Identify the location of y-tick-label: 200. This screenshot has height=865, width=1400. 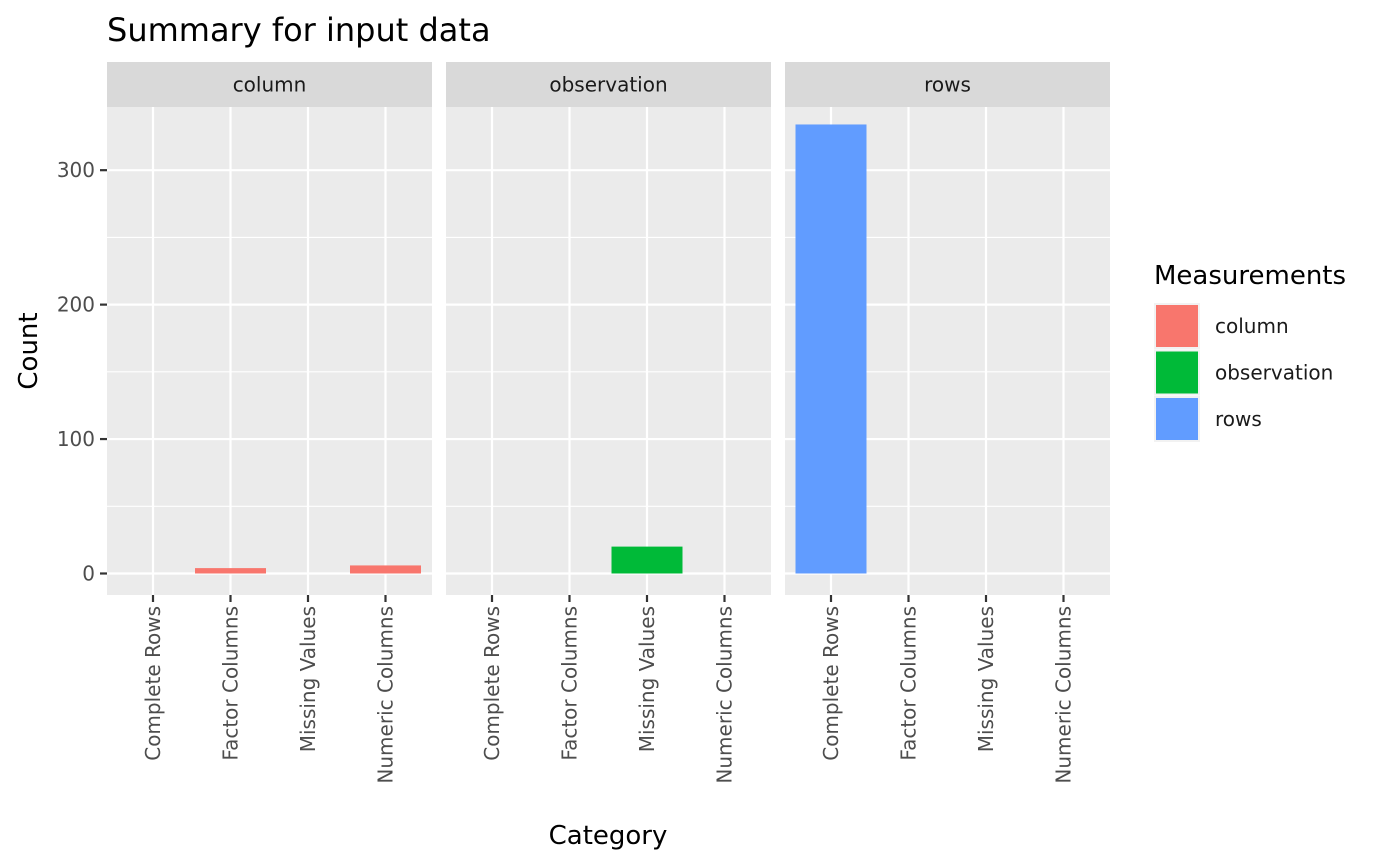
(76, 305).